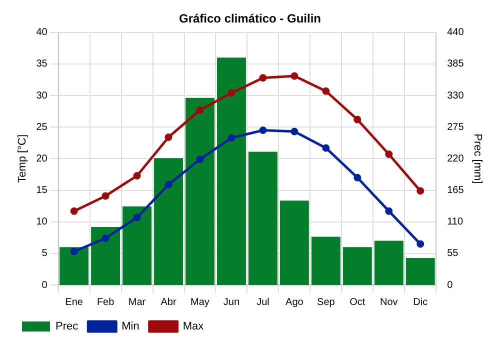 The height and width of the screenshot is (350, 500). What do you see at coordinates (455, 64) in the screenshot?
I see `y2-tick-label: 385` at bounding box center [455, 64].